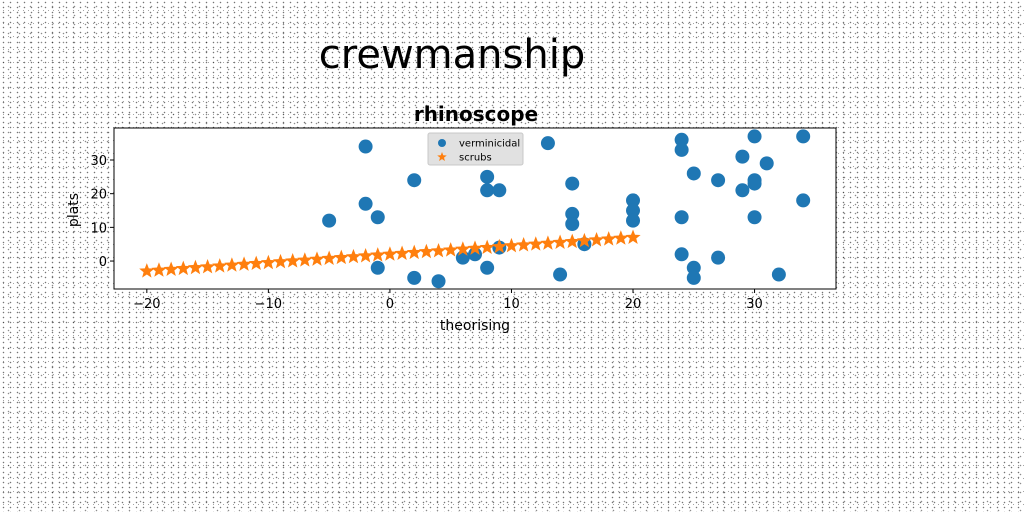 The height and width of the screenshot is (512, 1024). Describe the element at coordinates (475, 158) in the screenshot. I see `legend-label: scrubs` at that location.